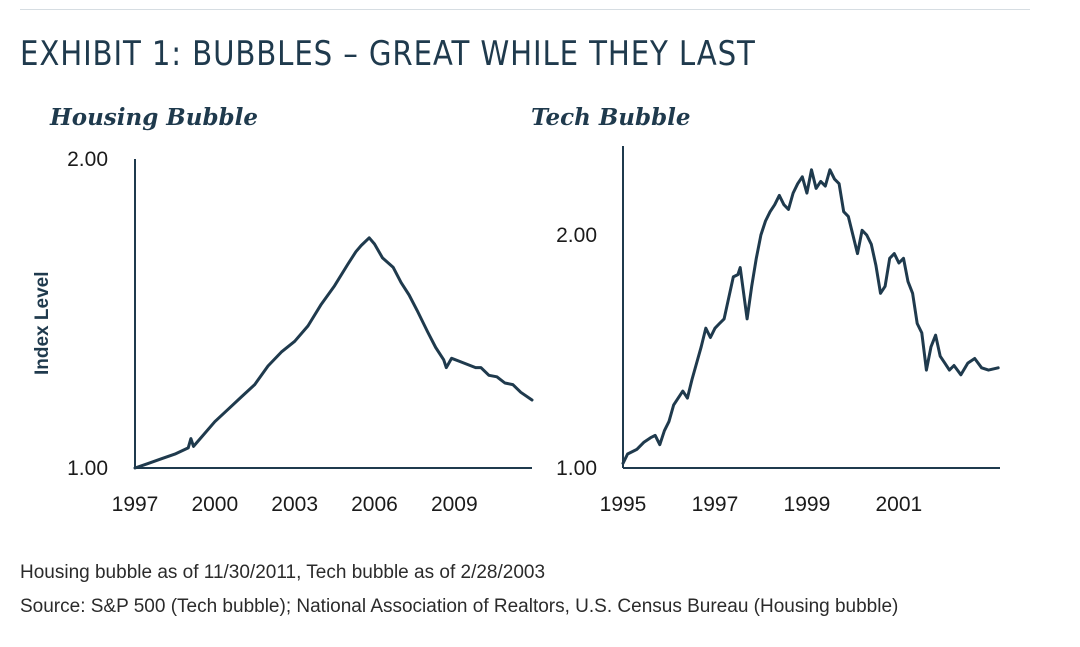 The image size is (1080, 647). I want to click on housing-x-tick-label: 2006, so click(374, 504).